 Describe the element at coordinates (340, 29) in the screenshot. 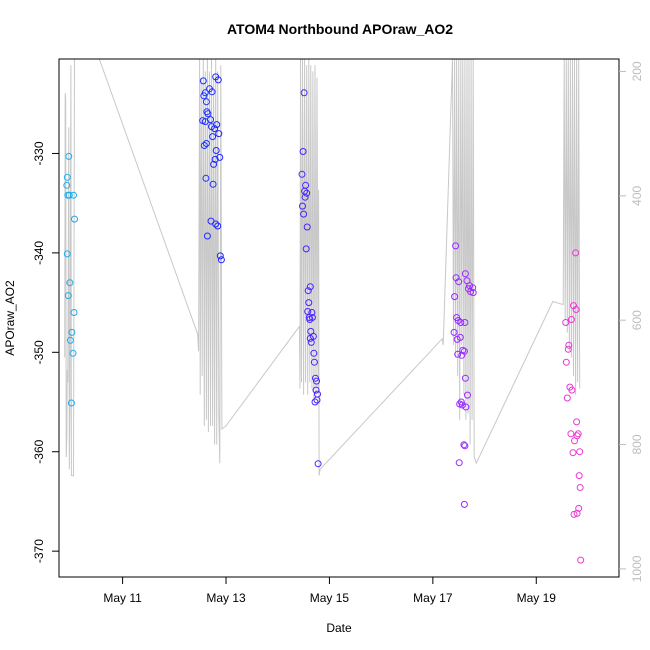

I see `chart-title: ATOM4 Northbound APOraw_AO2` at that location.